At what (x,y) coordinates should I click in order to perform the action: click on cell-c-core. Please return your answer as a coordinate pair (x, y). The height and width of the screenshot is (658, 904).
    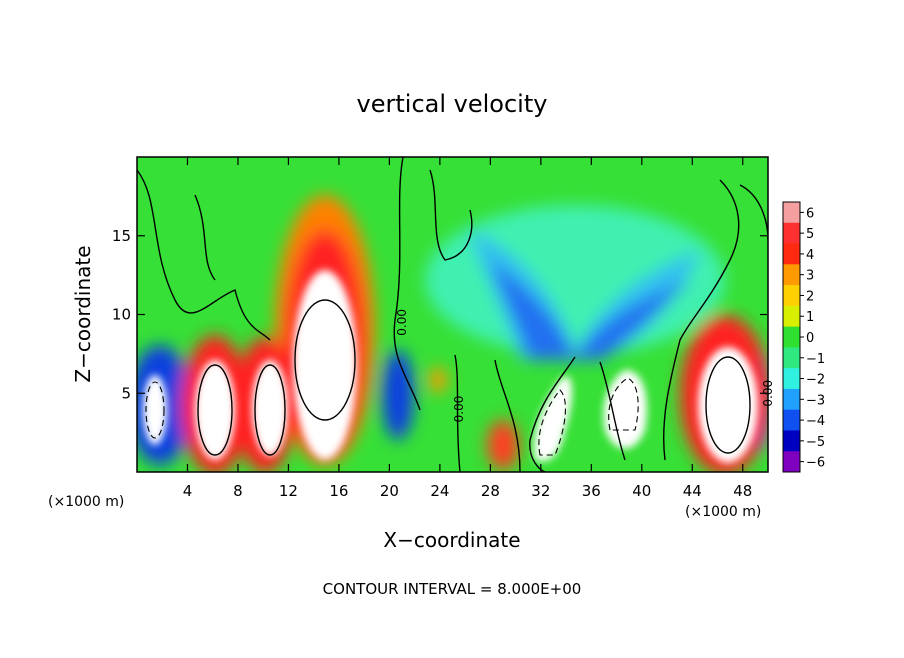
    Looking at the image, I should click on (728, 405).